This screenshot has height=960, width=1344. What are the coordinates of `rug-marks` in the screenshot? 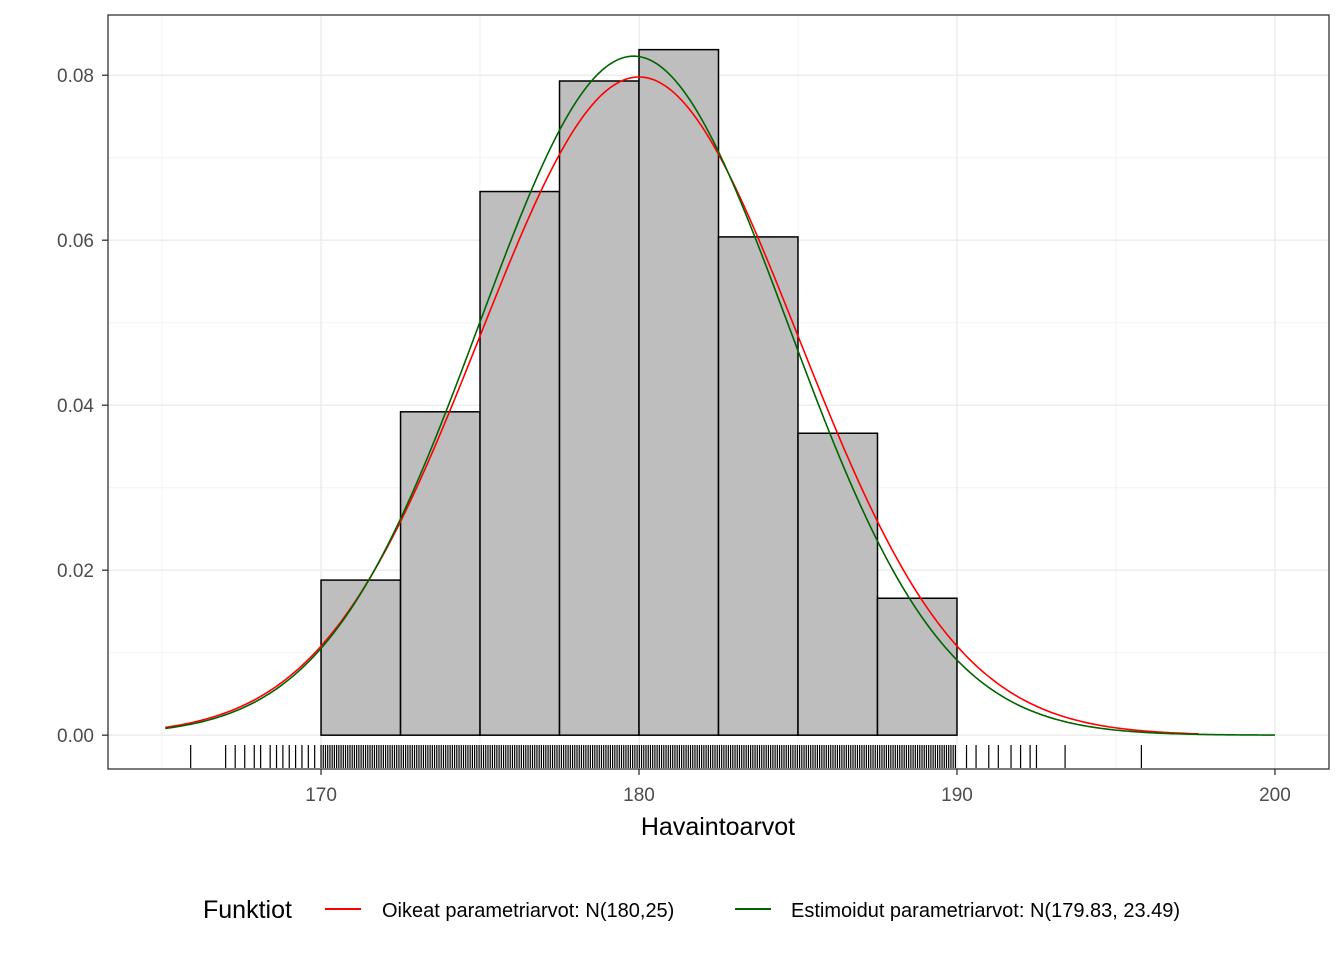 It's located at (666, 756).